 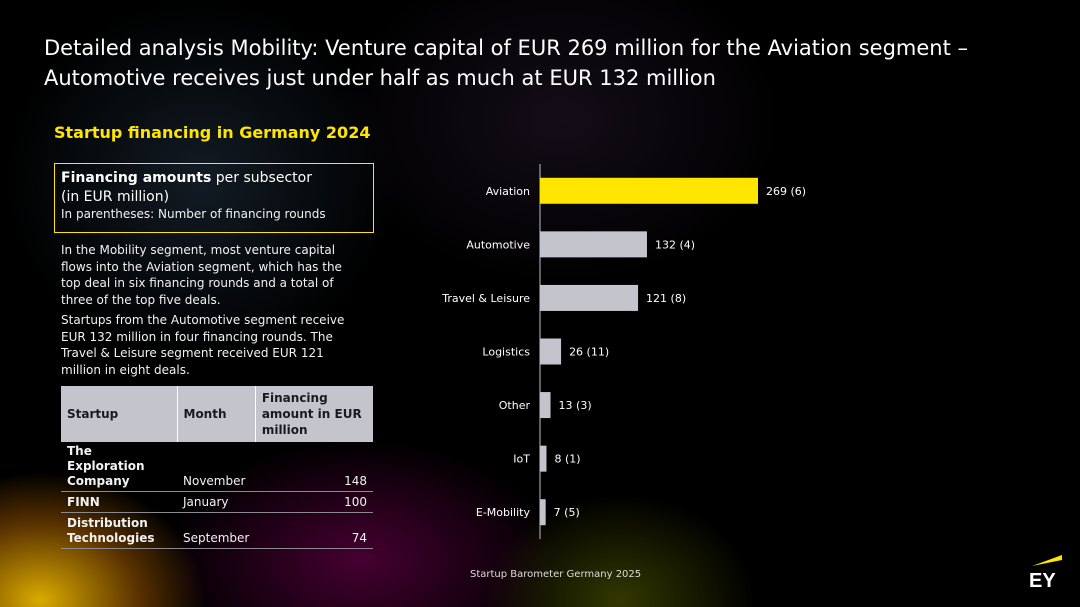 I want to click on chart-subtitle: Startup financing in Germany 2024, so click(x=212, y=132).